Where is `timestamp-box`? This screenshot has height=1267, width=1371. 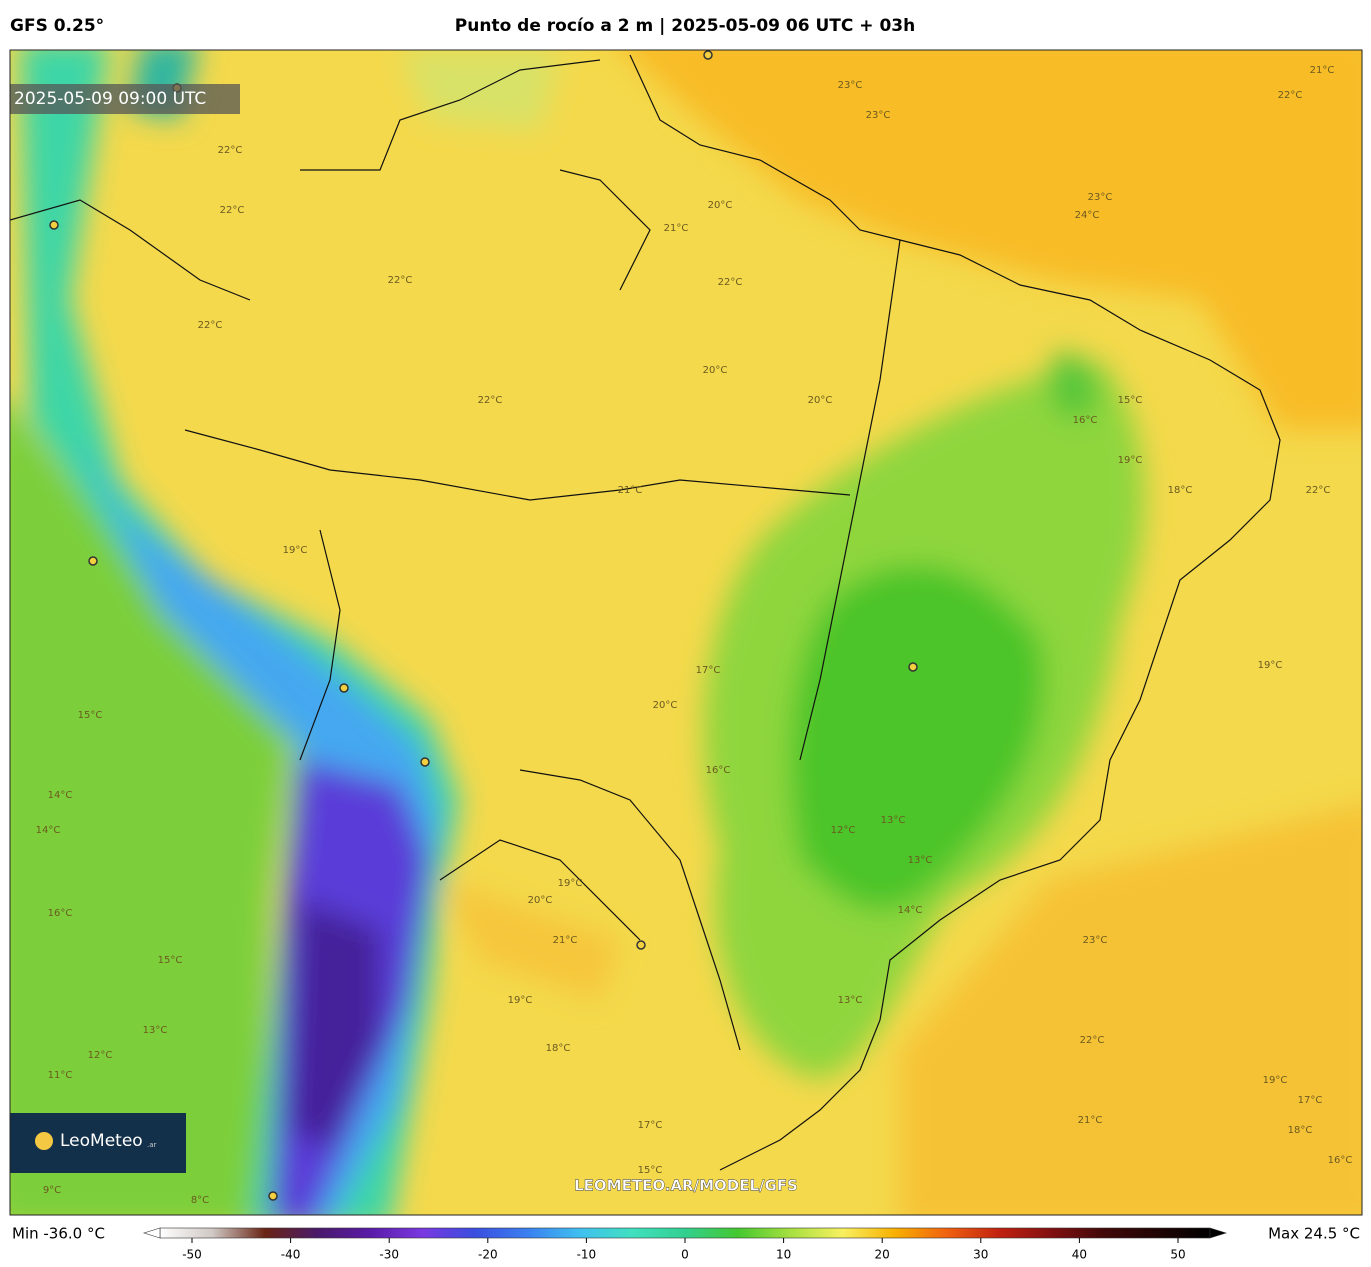 timestamp-box is located at coordinates (125, 99).